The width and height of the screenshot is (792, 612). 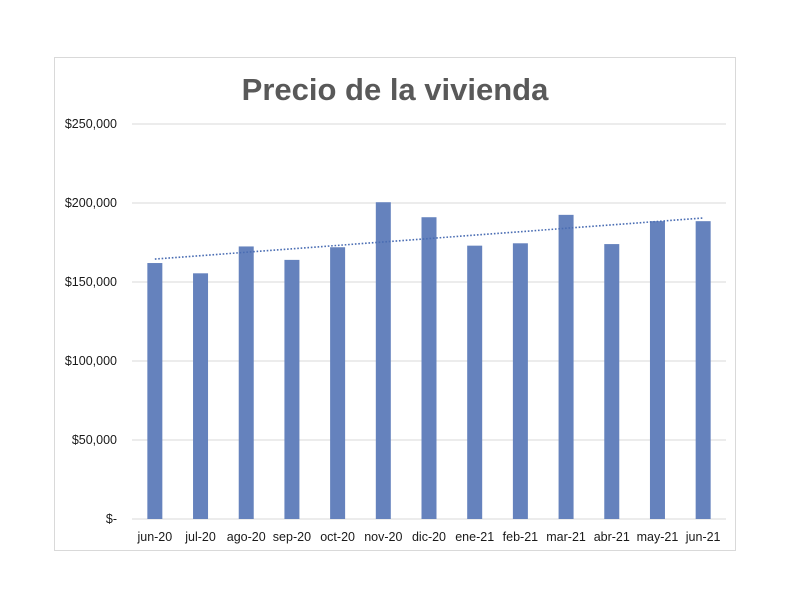 What do you see at coordinates (337, 537) in the screenshot?
I see `x-tick-label: oct-20` at bounding box center [337, 537].